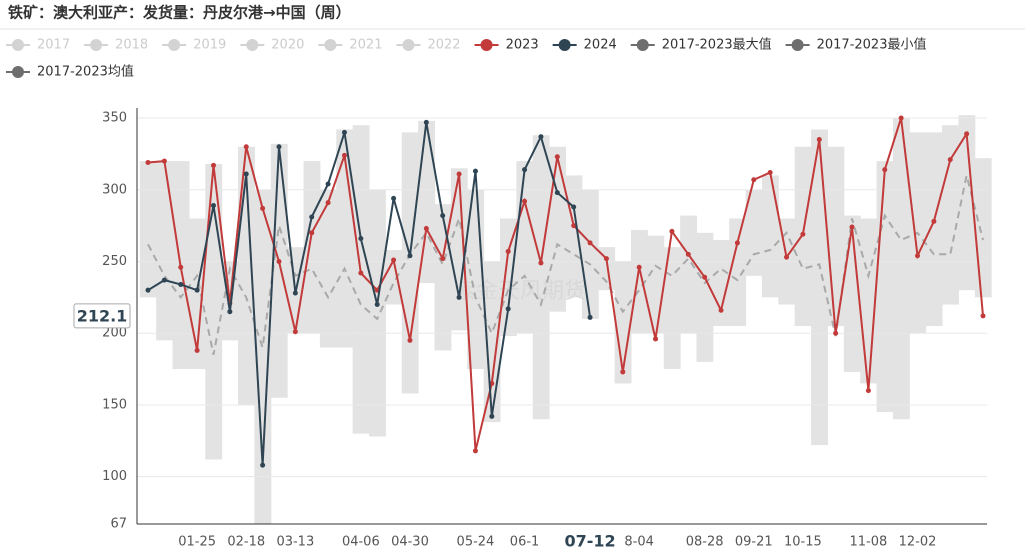 The height and width of the screenshot is (555, 1025). I want to click on legend-item: 2017-2023均值, so click(70, 72).